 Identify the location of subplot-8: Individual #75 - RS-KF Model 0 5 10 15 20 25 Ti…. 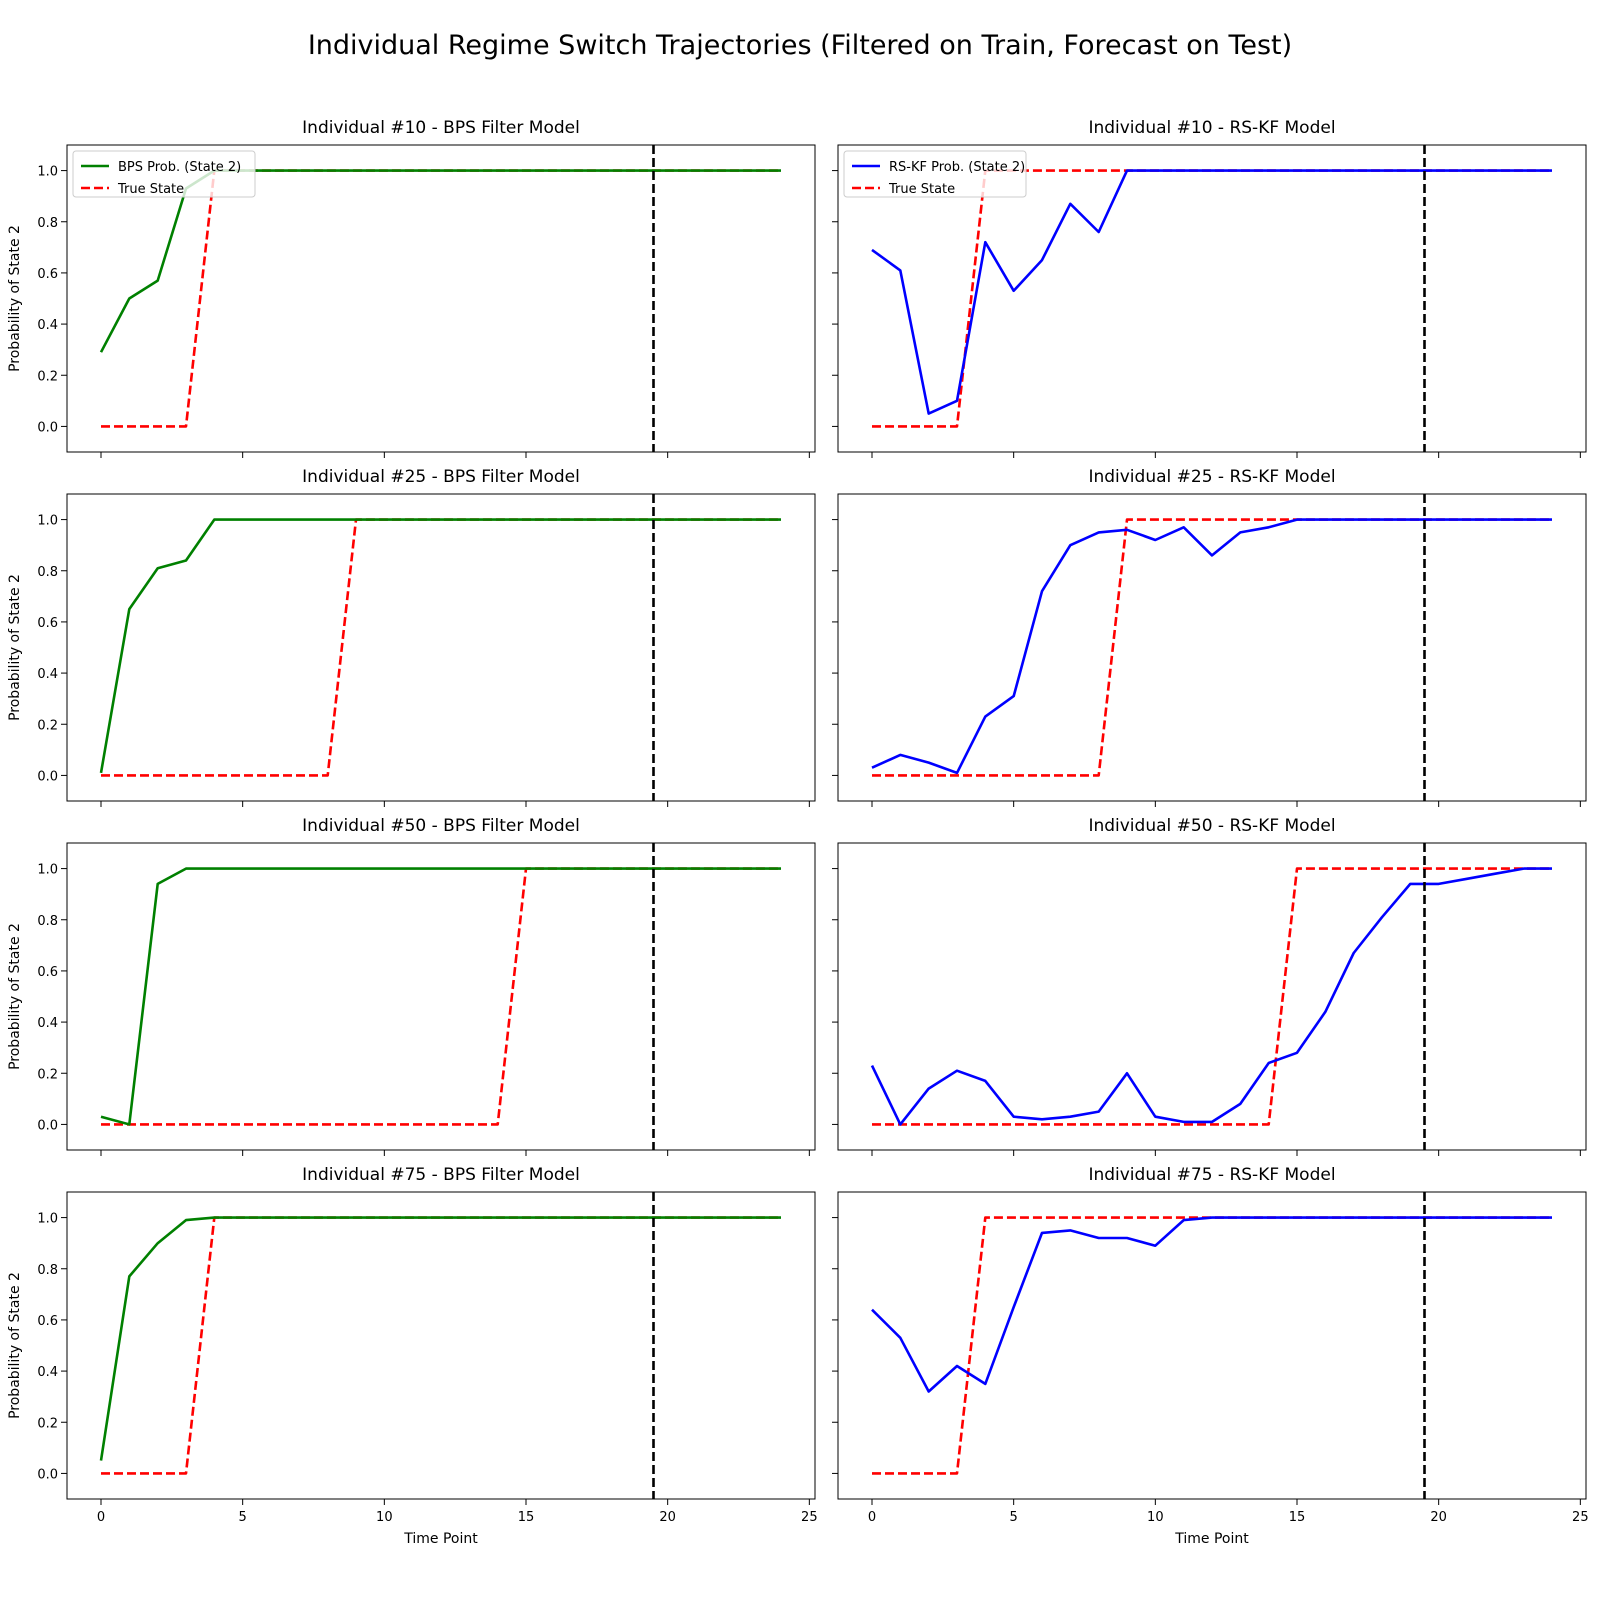
(1210, 1356).